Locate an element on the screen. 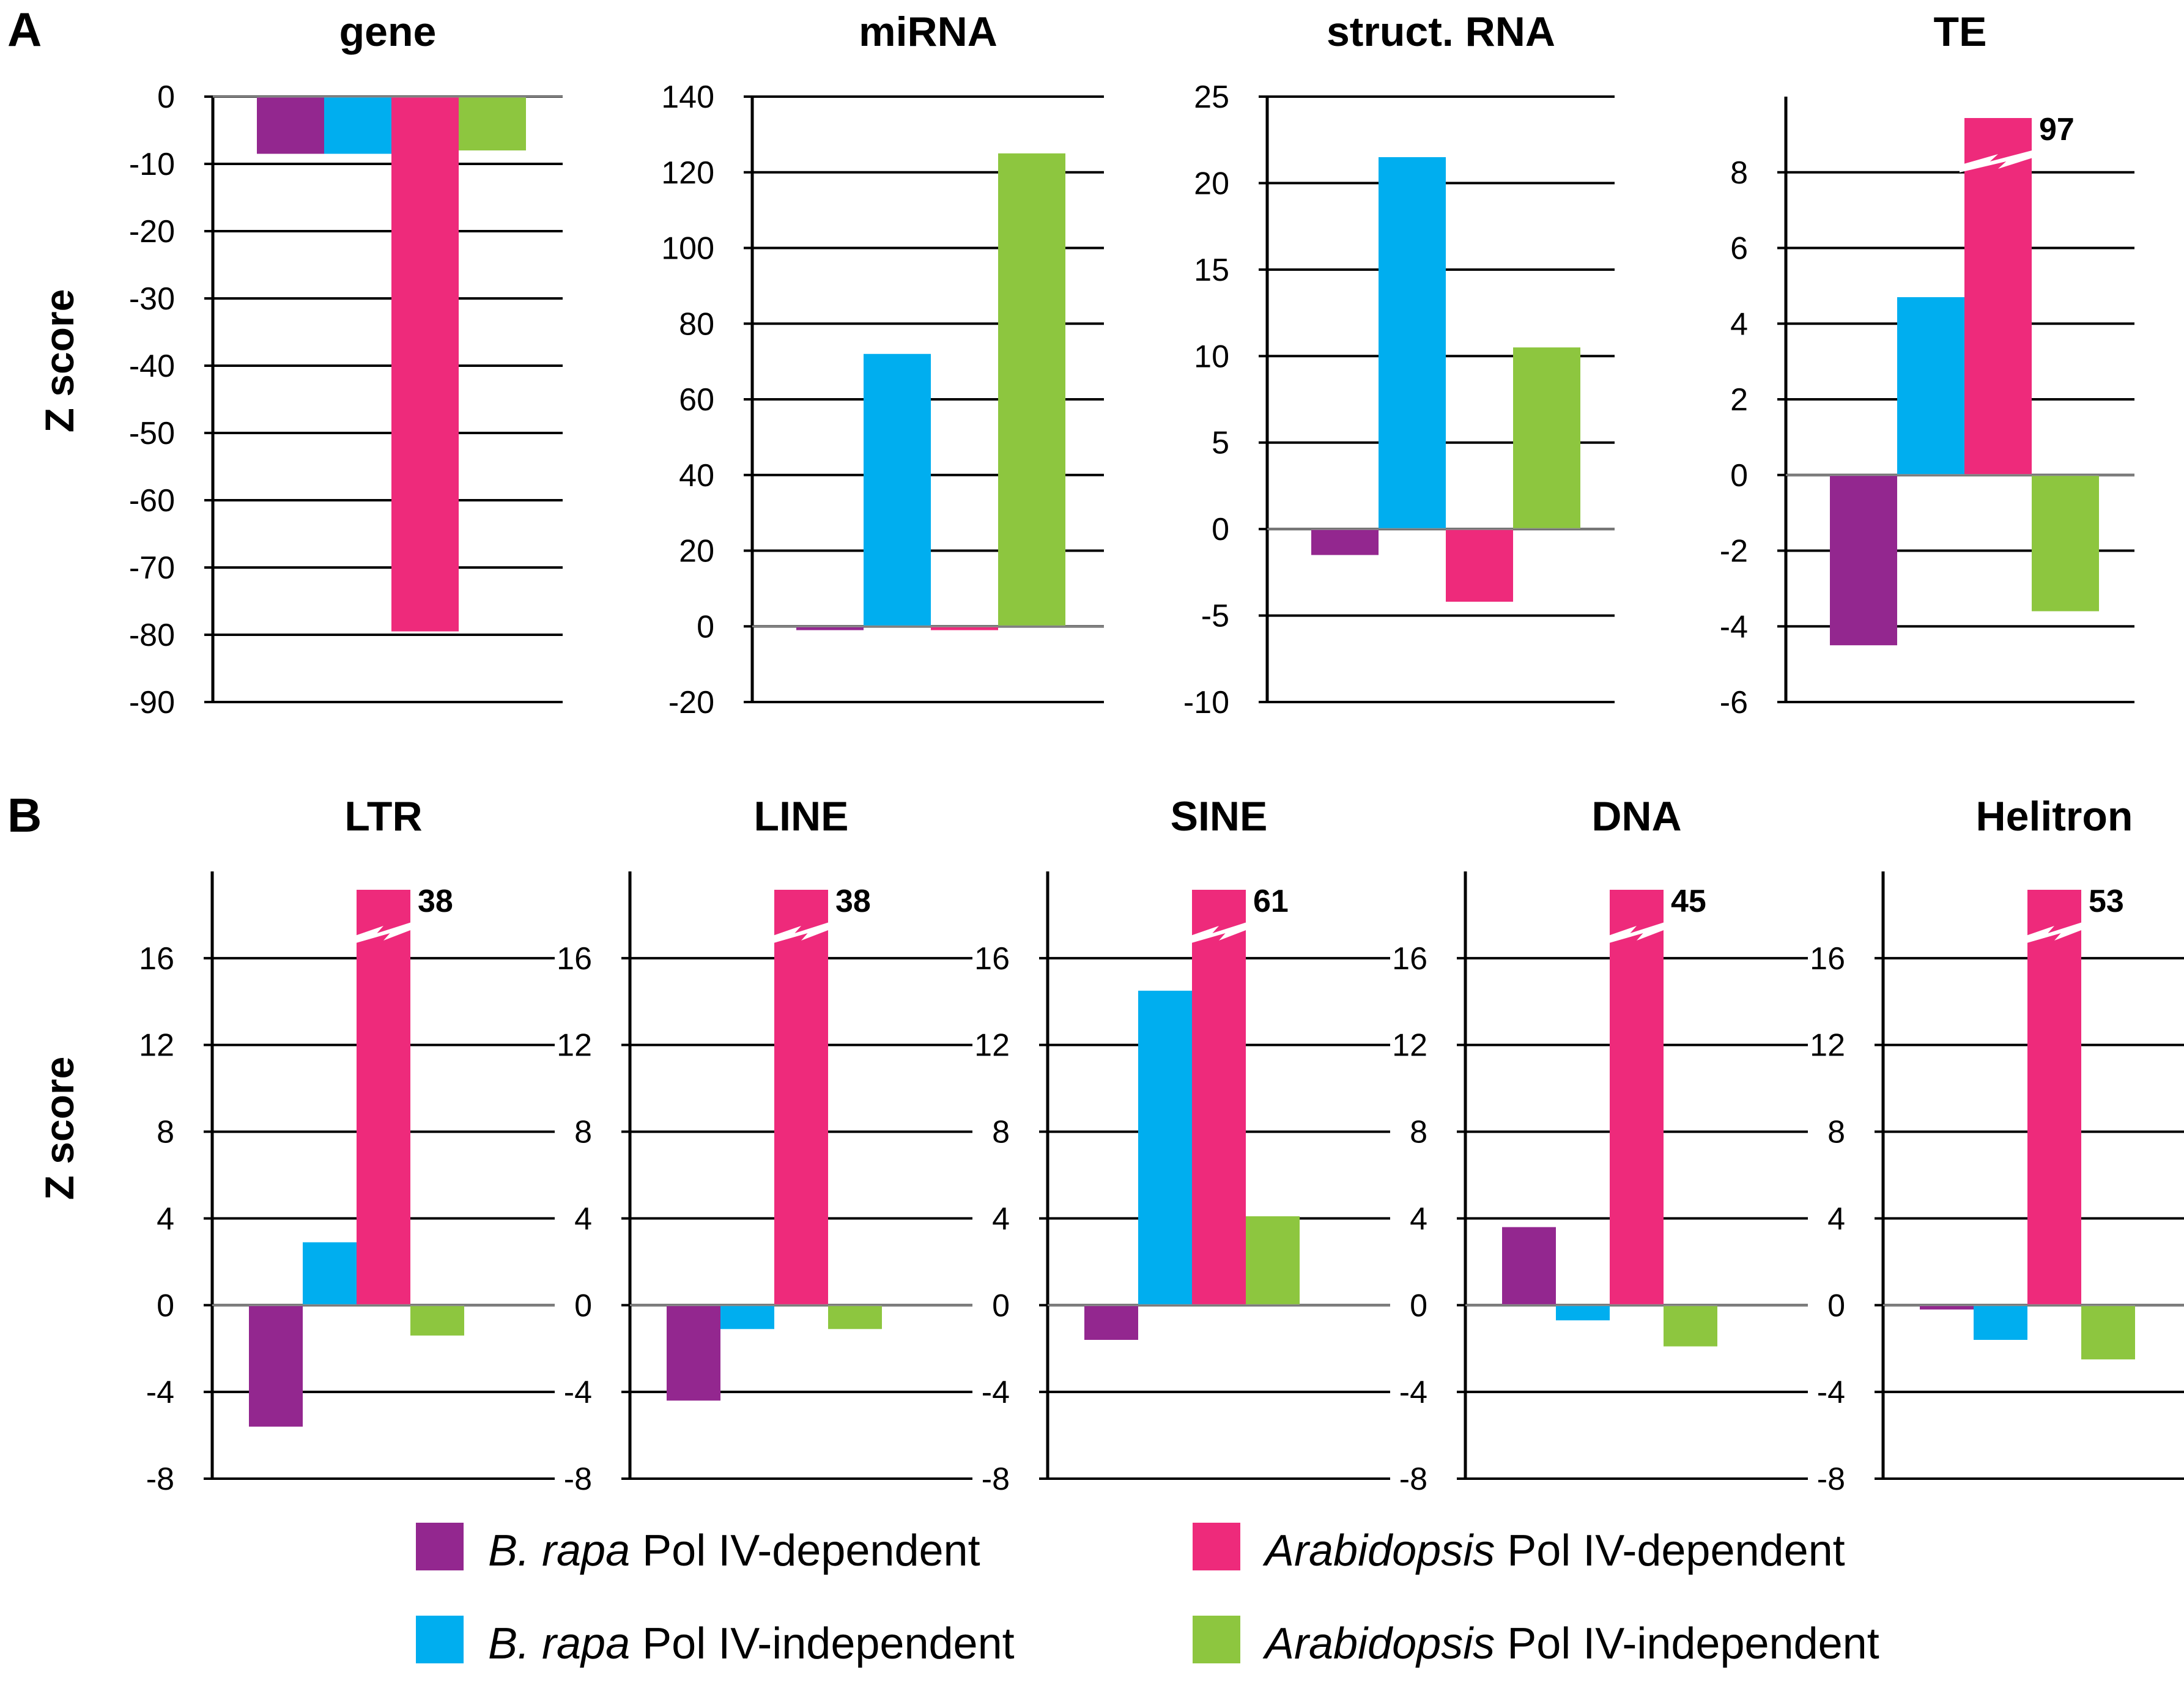  legend-label: B. rapa Pol IV-independent is located at coordinates (751, 1643).